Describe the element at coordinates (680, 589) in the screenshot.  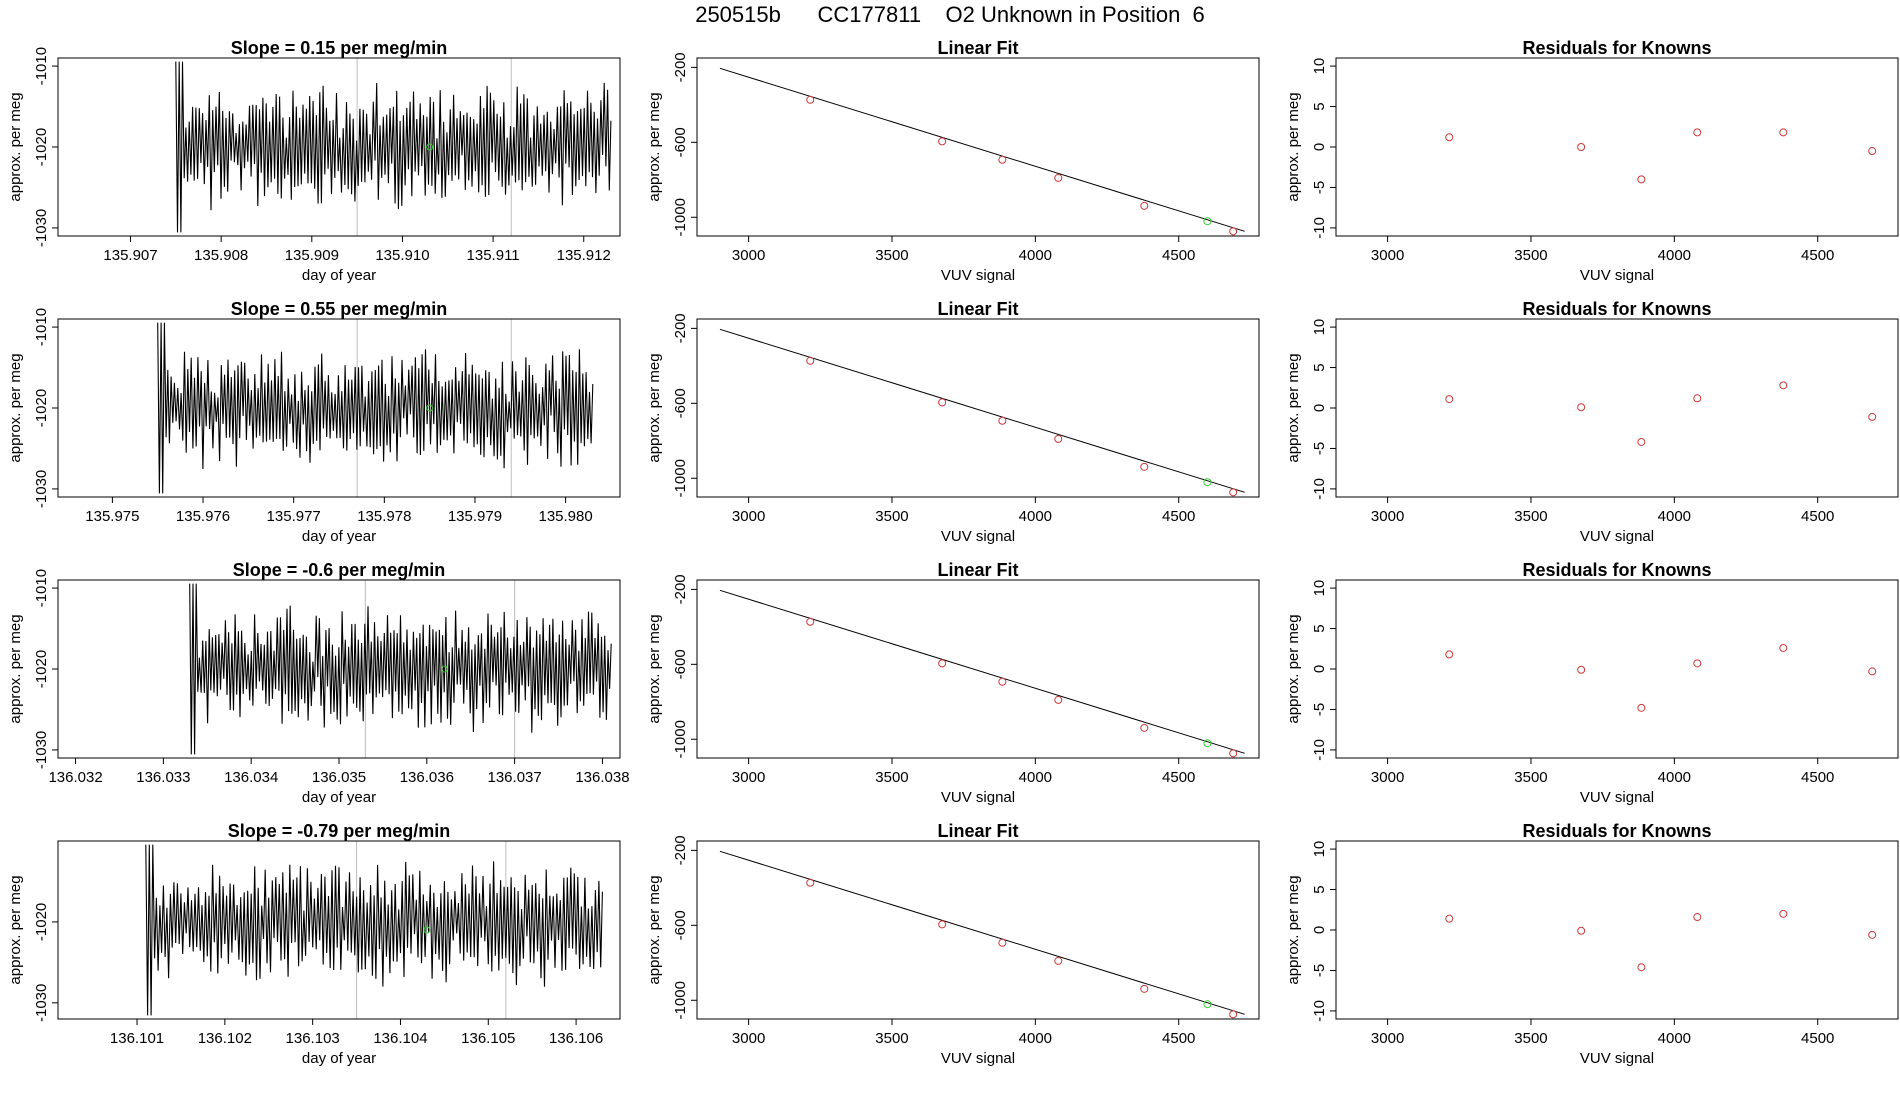
I see `y-tick-label: -200` at that location.